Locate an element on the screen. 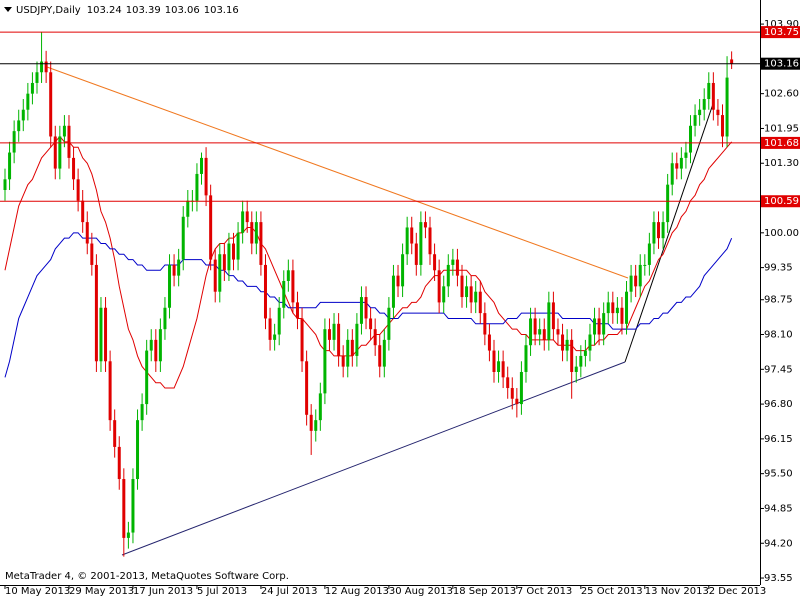  chart-header: USDJPY,Daily 103.24 103.39 103.06 103.16 is located at coordinates (127, 10).